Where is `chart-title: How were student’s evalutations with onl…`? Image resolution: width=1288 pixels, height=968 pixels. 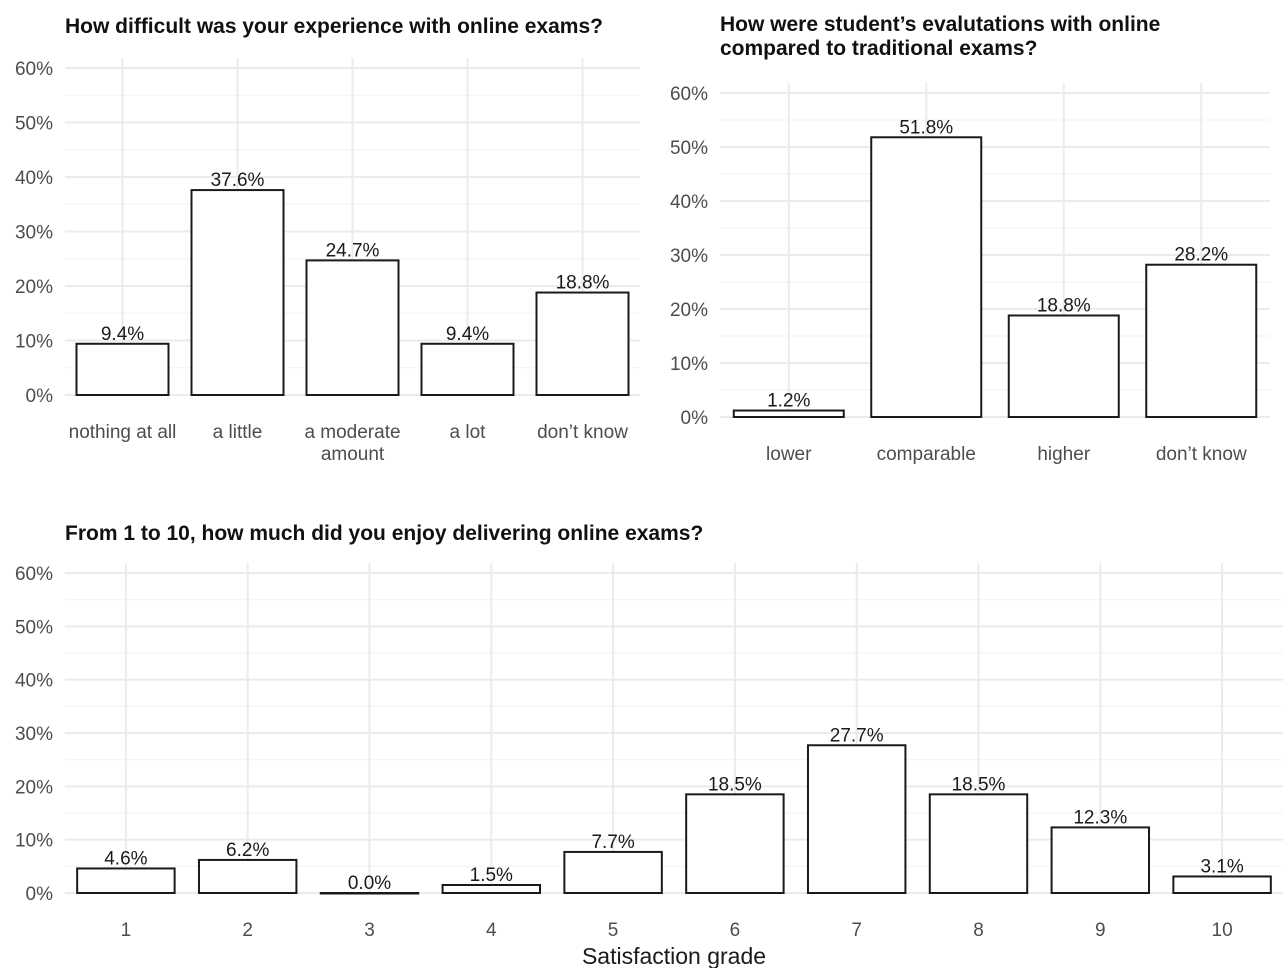 chart-title: How were student’s evalutations with onl… is located at coordinates (940, 24).